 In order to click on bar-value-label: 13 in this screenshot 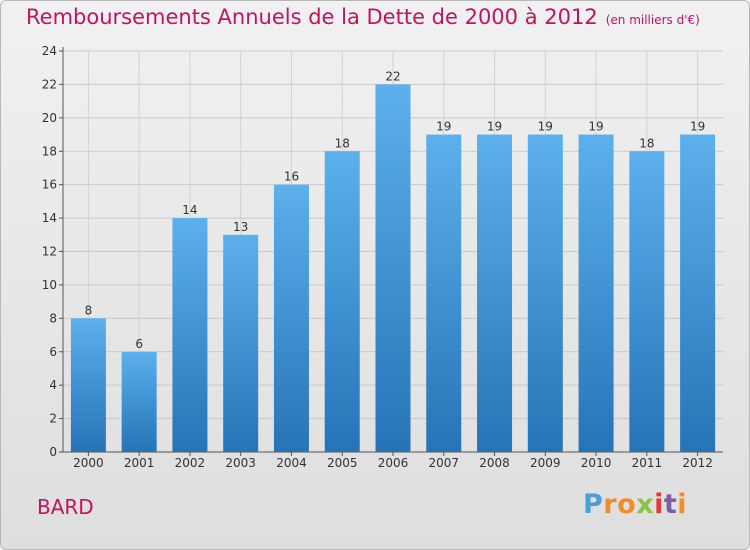, I will do `click(240, 227)`.